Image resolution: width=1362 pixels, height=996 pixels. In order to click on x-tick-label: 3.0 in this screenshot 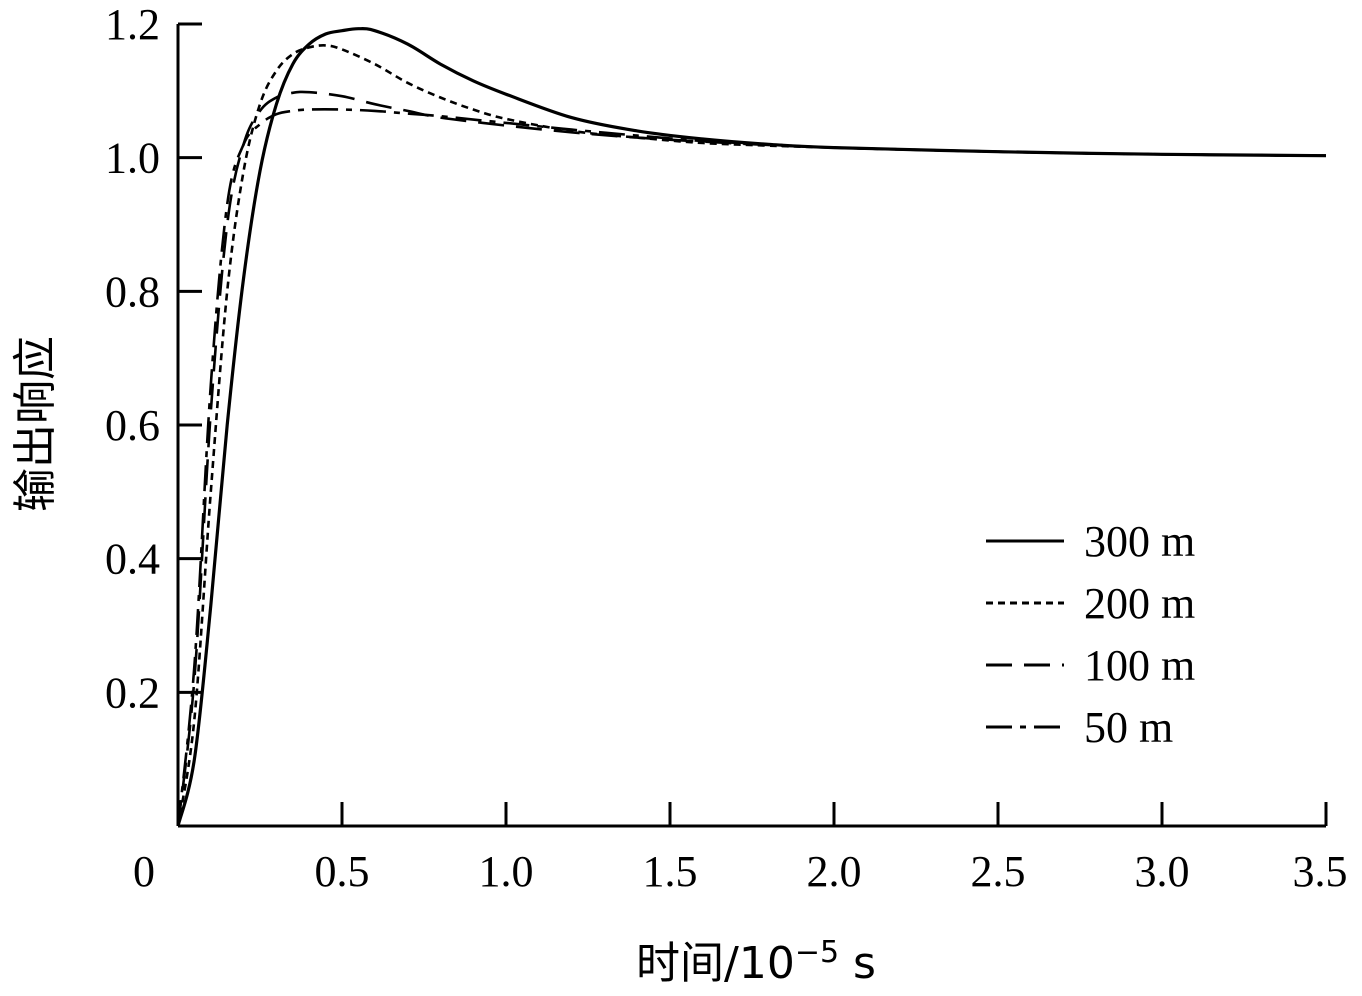, I will do `click(1162, 871)`.